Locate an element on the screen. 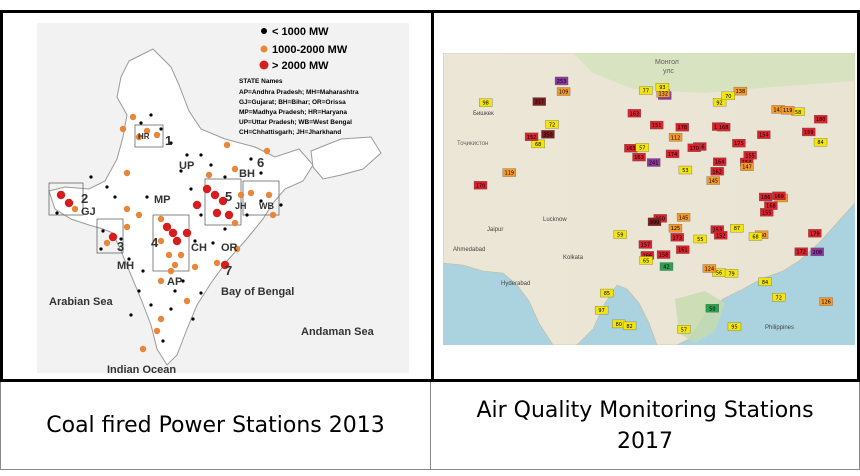  station-value: 87 is located at coordinates (737, 229).